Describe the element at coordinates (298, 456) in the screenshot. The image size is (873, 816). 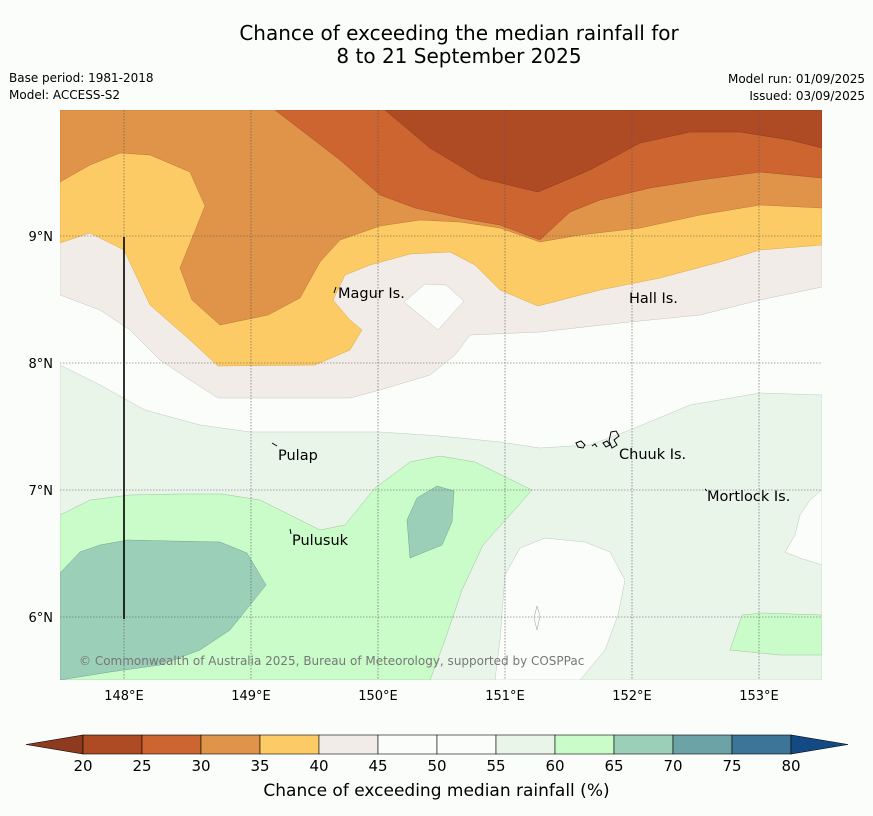
I see `place-label-pulap: Pulap` at that location.